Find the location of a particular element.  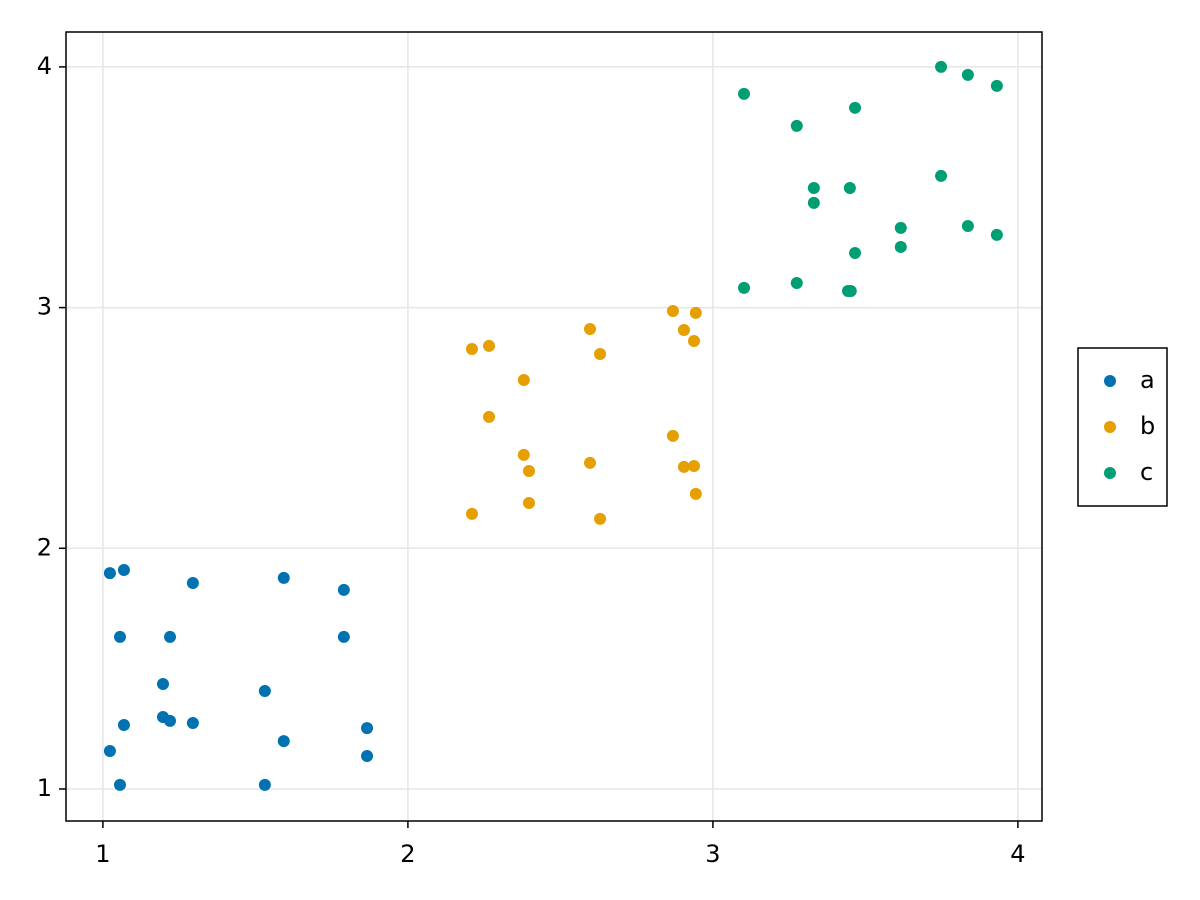

x-tick-label: 3 is located at coordinates (712, 854).